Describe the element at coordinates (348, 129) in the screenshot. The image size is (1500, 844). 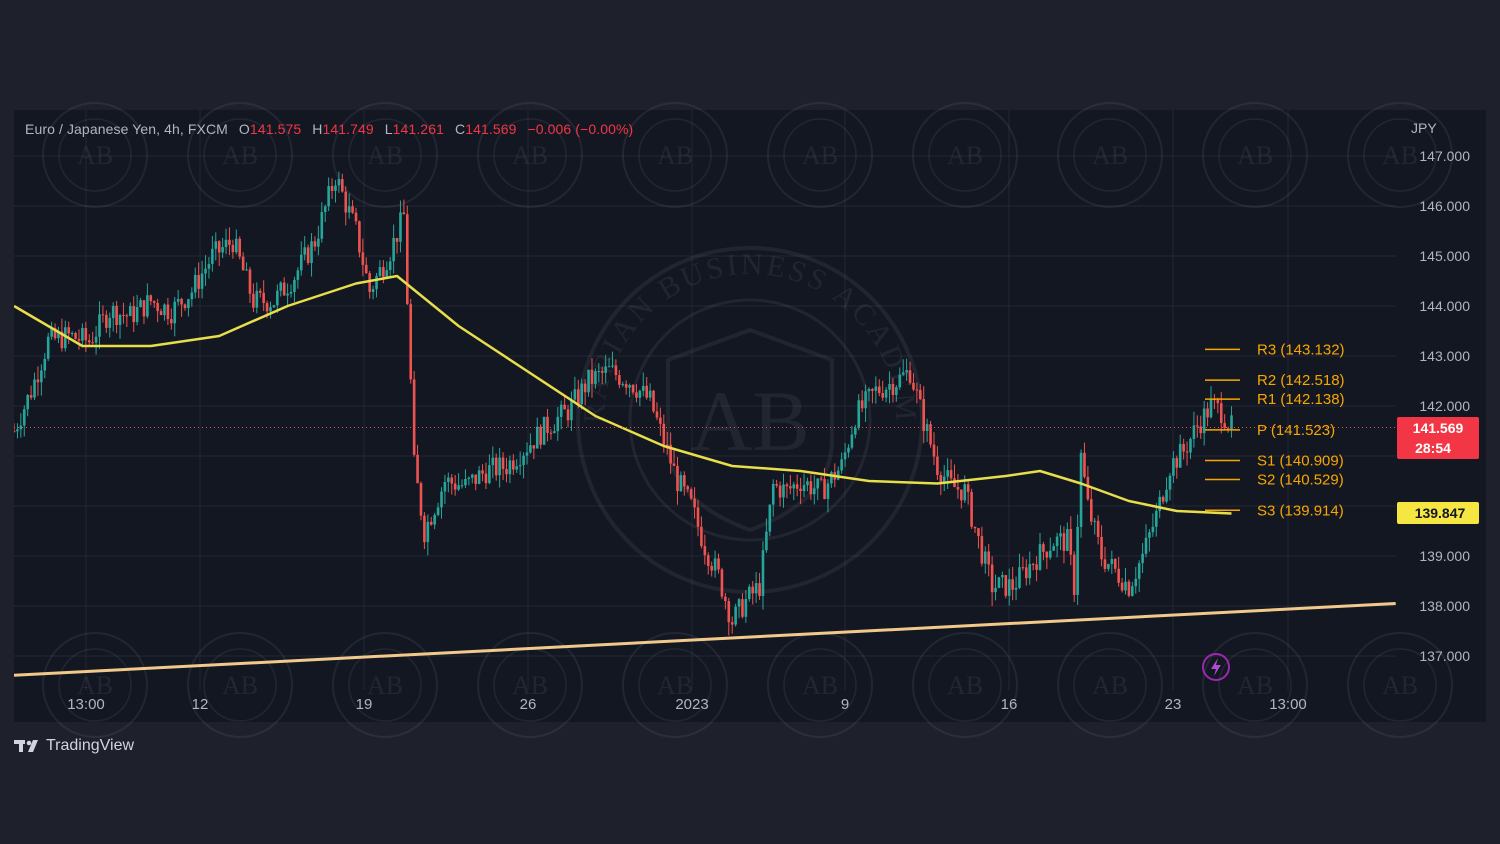
I see `high-value: 141.749` at that location.